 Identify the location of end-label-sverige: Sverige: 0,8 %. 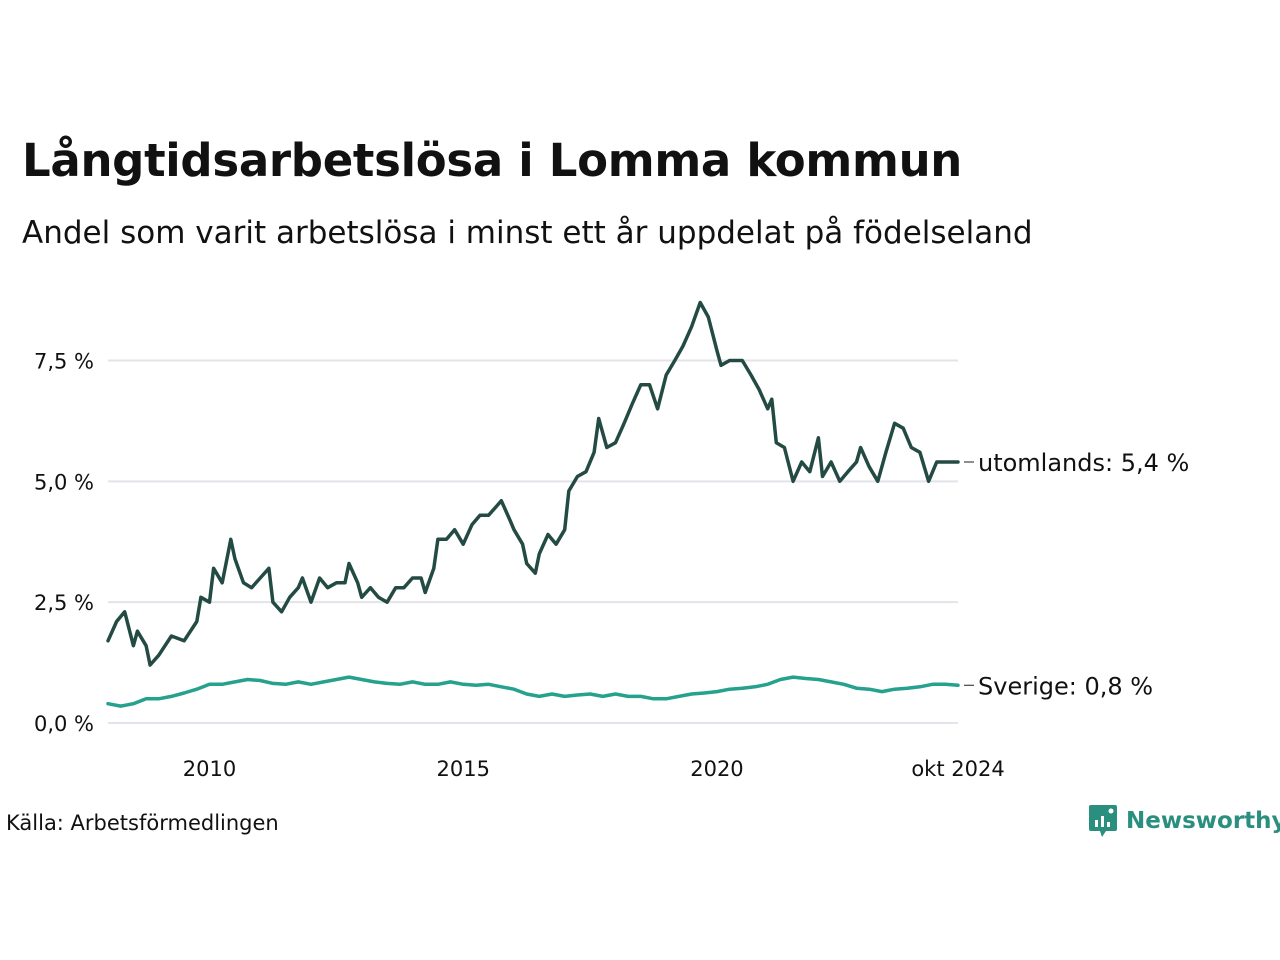
(1065, 686).